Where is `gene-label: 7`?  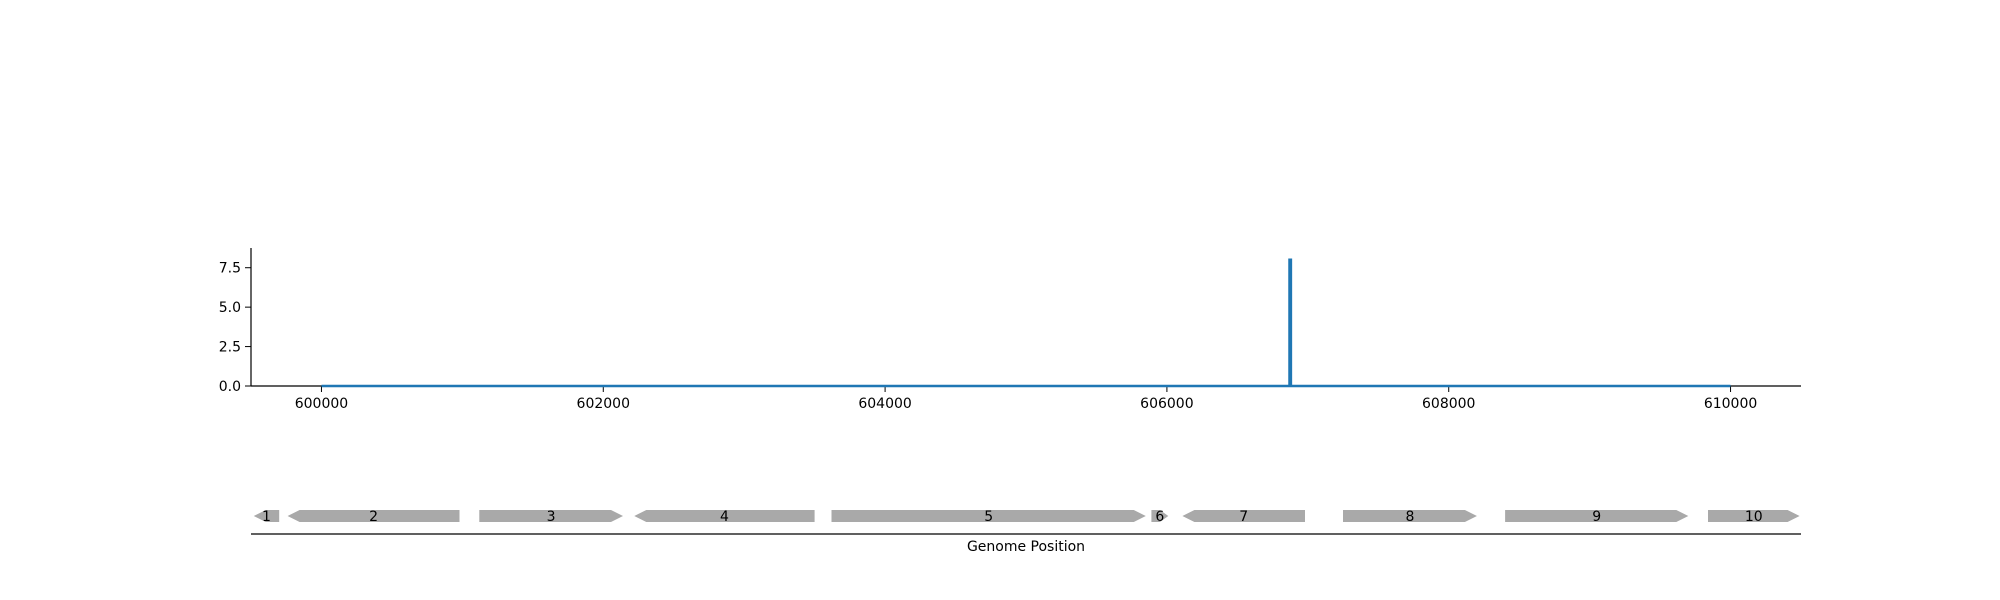 gene-label: 7 is located at coordinates (1243, 517).